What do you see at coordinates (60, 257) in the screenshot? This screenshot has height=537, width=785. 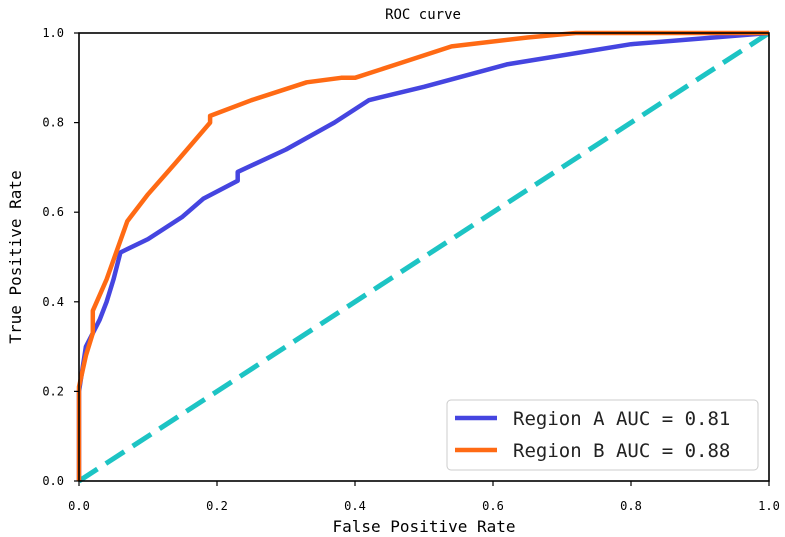 I see `y-axis: 0.0 0.2 0.4 0.6 0.8 1.0` at bounding box center [60, 257].